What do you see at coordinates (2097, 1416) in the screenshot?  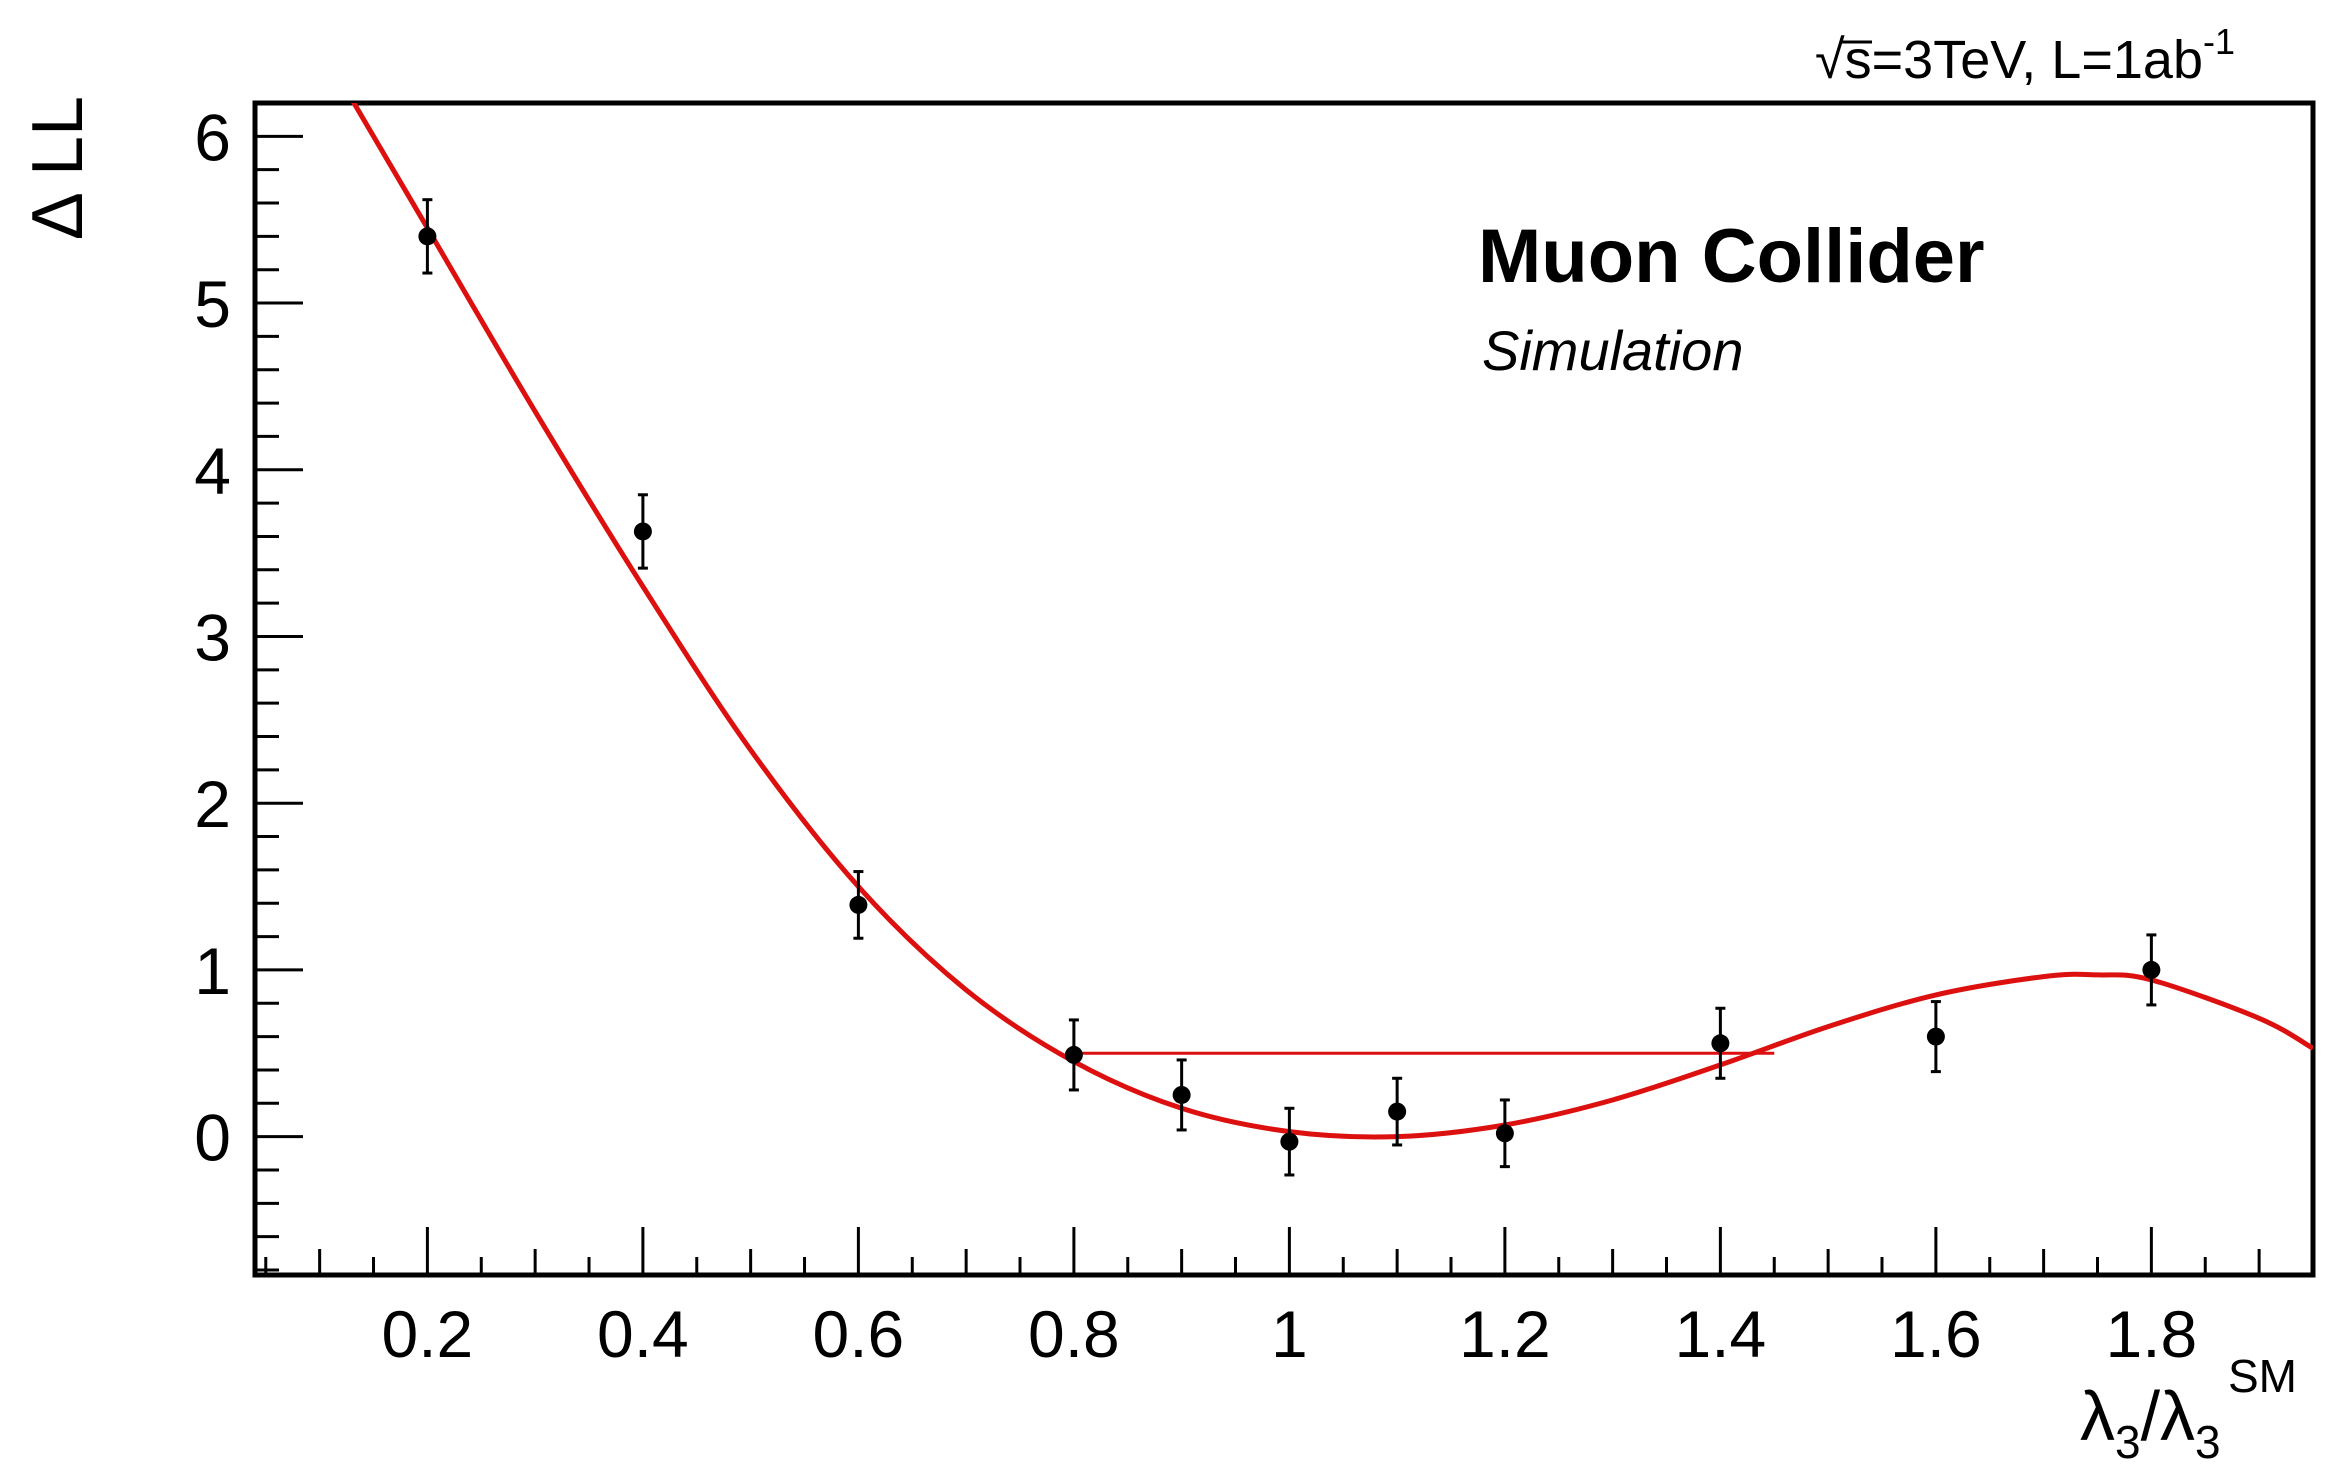 I see `x-axis-symbol-1: λ` at bounding box center [2097, 1416].